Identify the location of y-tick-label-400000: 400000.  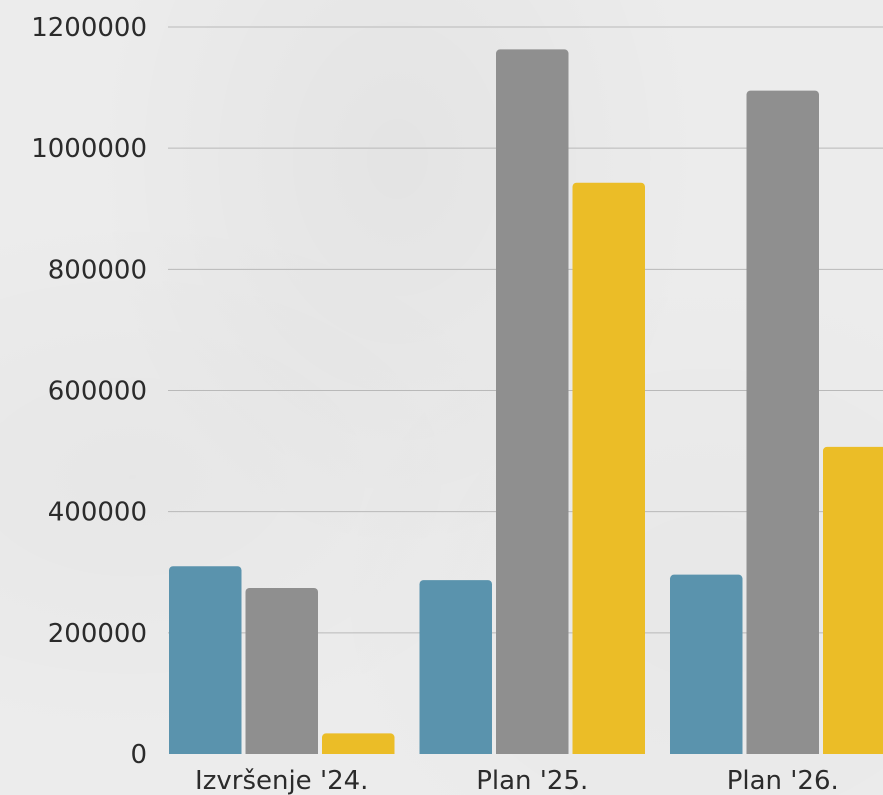
(97, 513).